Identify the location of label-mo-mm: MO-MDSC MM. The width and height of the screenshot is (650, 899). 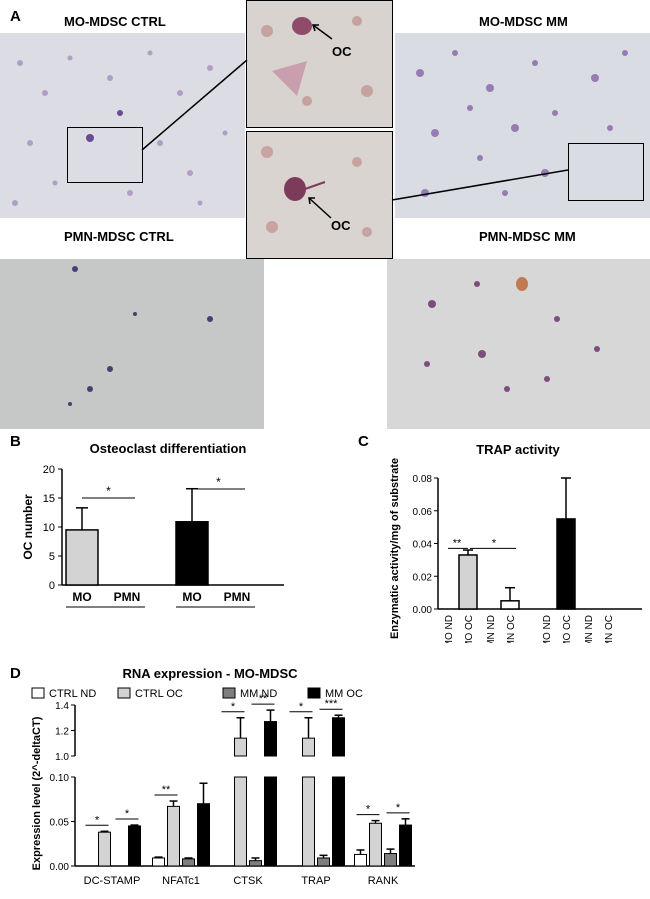
(523, 21).